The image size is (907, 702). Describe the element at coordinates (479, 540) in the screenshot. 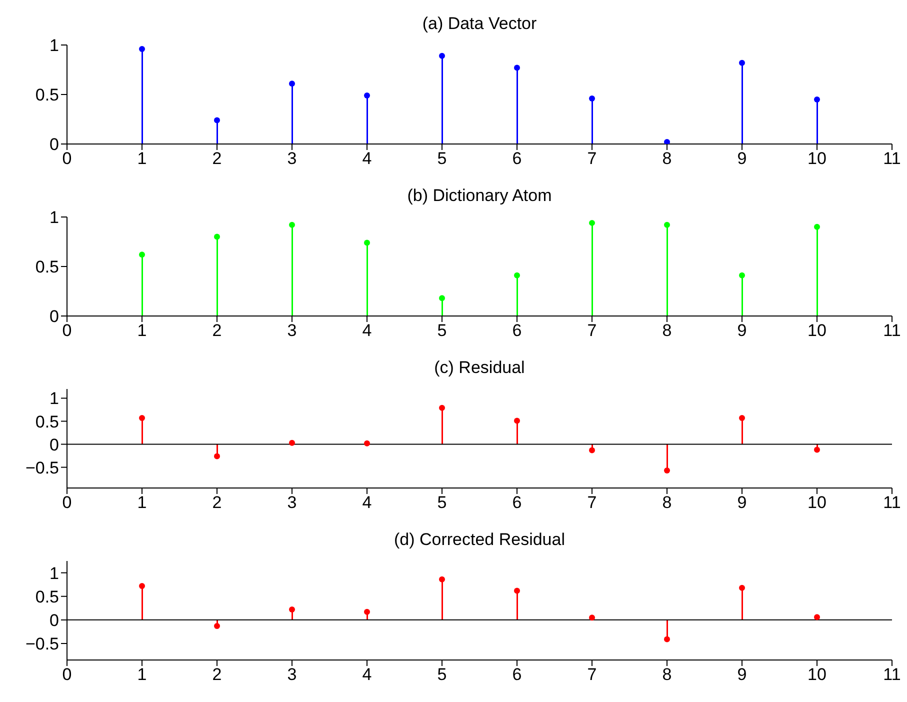

I see `chart-title: (d) Corrected Residual` at that location.